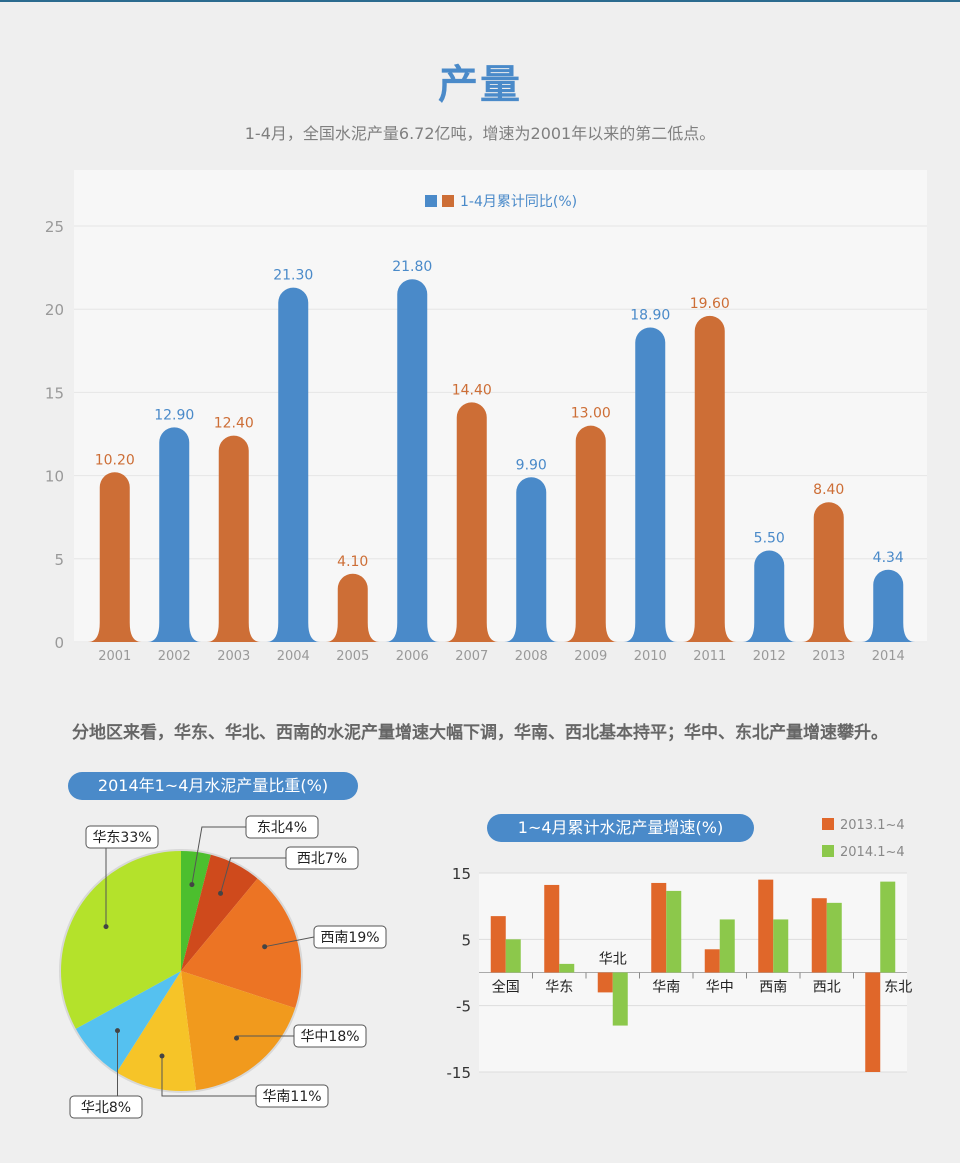  What do you see at coordinates (59, 560) in the screenshot?
I see `y-tick-label: 5` at bounding box center [59, 560].